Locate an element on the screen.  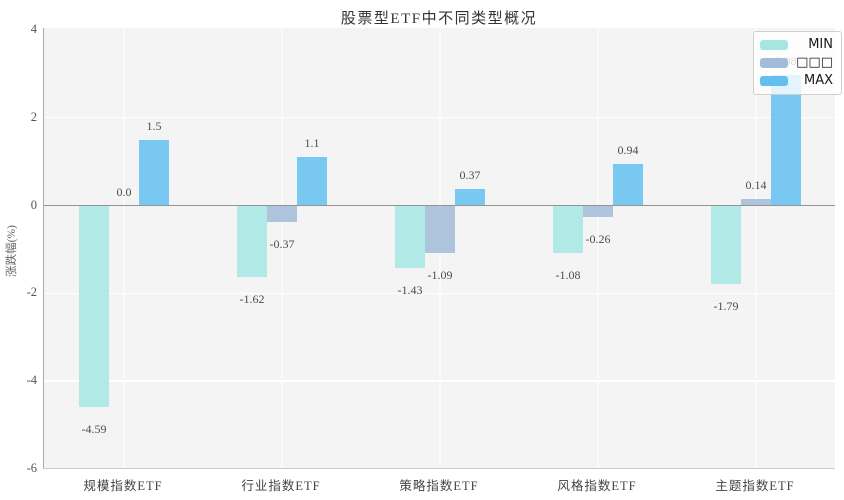
y-tick-label: -4 is located at coordinates (31, 380).